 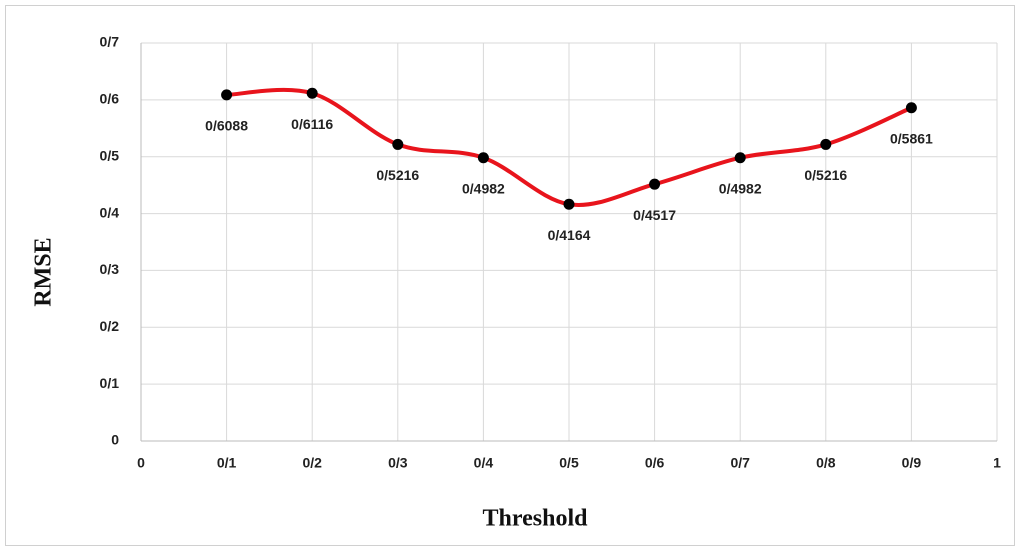 What do you see at coordinates (110, 42) in the screenshot?
I see `y-tick-label: 0/7` at bounding box center [110, 42].